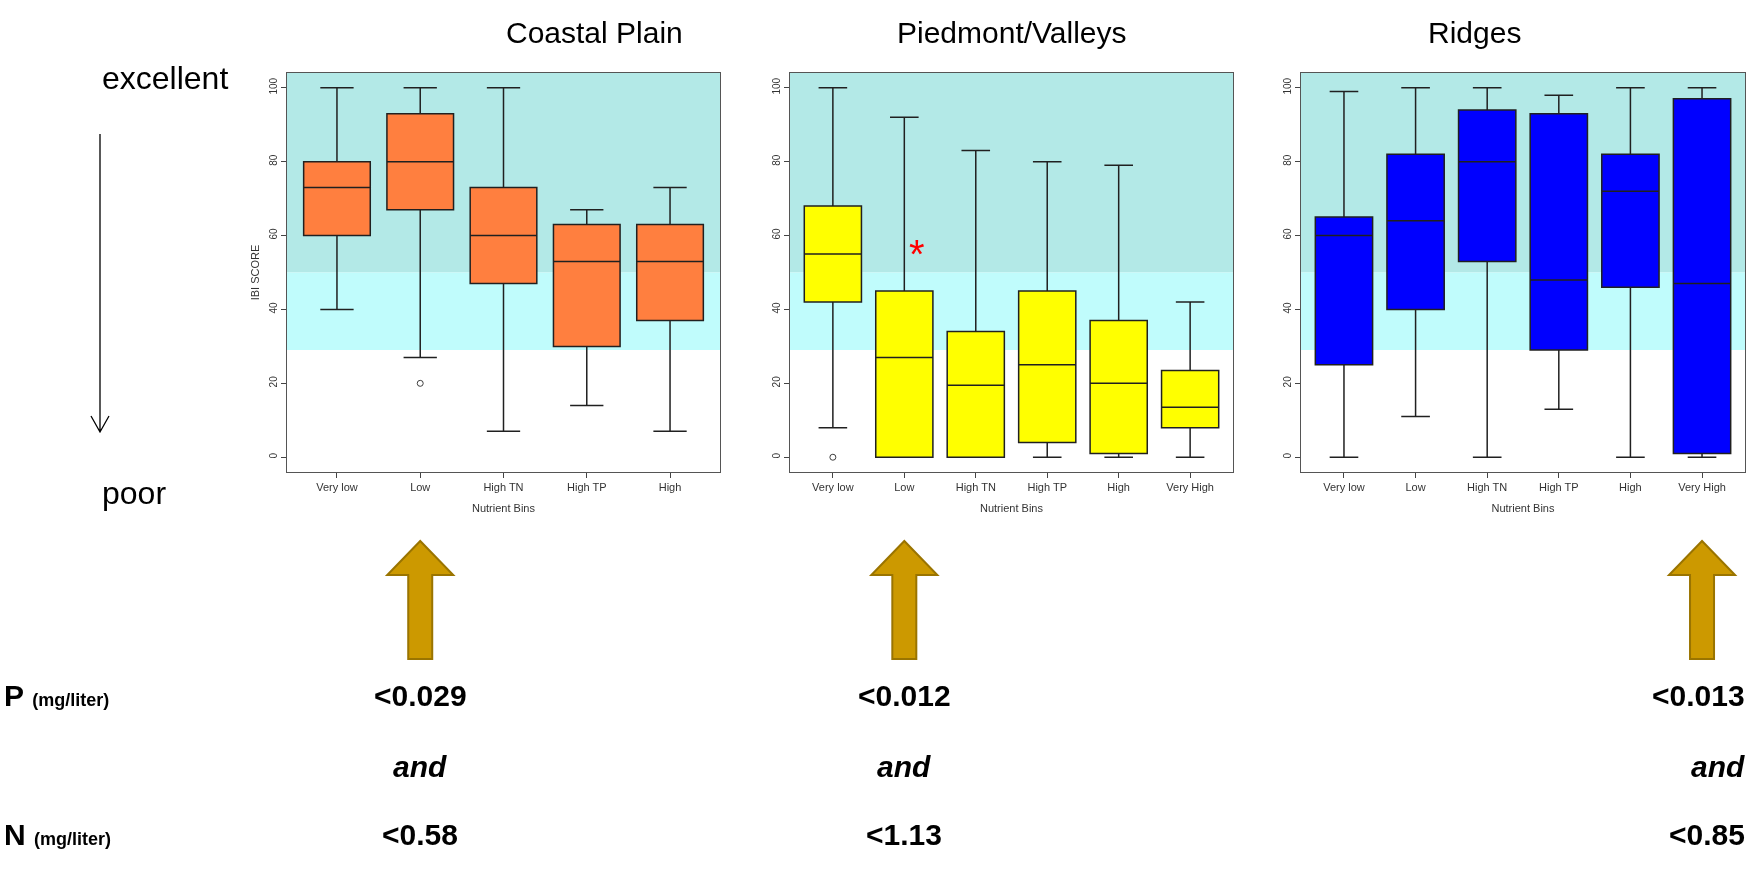 This screenshot has width=1750, height=873. What do you see at coordinates (594, 32) in the screenshot?
I see `chart-title: Coastal Plain` at bounding box center [594, 32].